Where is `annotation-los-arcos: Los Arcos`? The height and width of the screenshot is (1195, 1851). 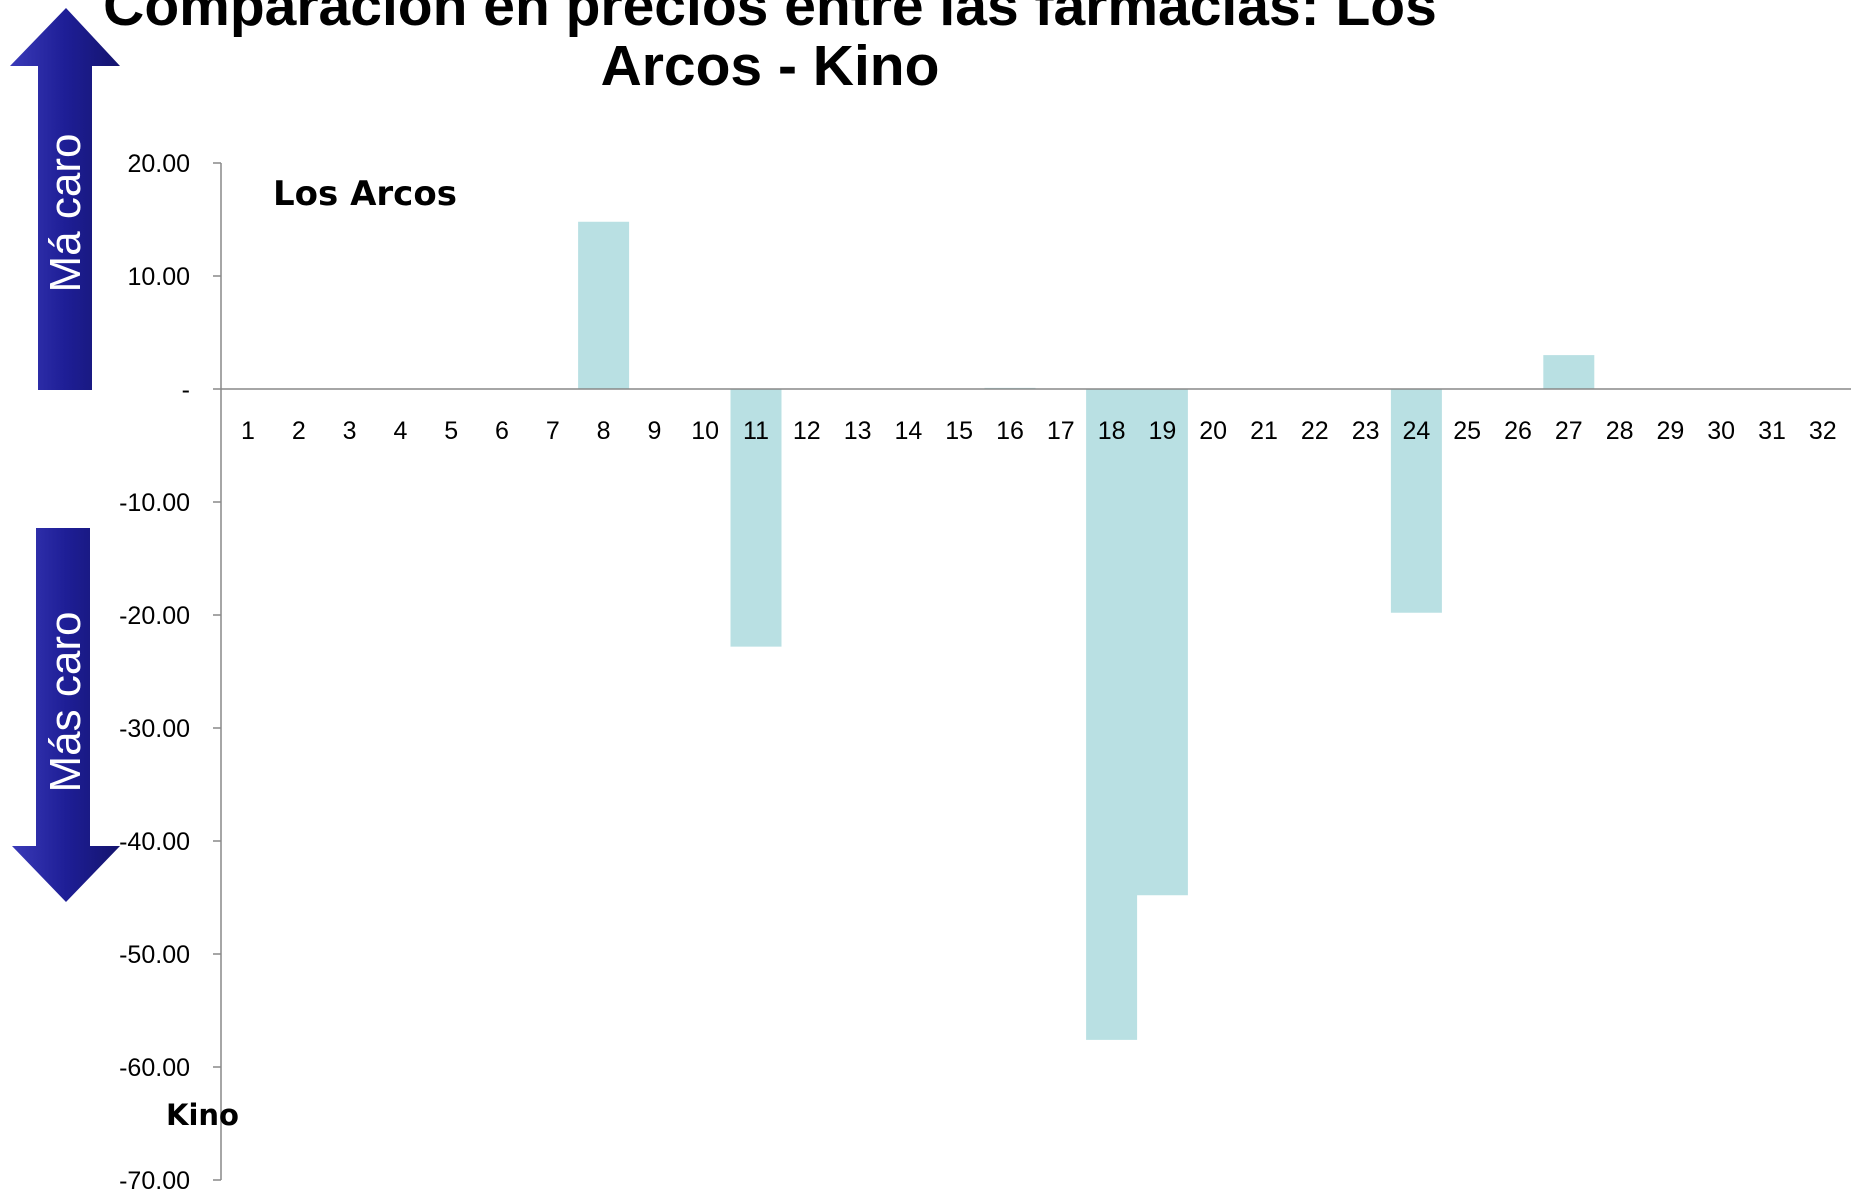
annotation-los-arcos: Los Arcos is located at coordinates (365, 194).